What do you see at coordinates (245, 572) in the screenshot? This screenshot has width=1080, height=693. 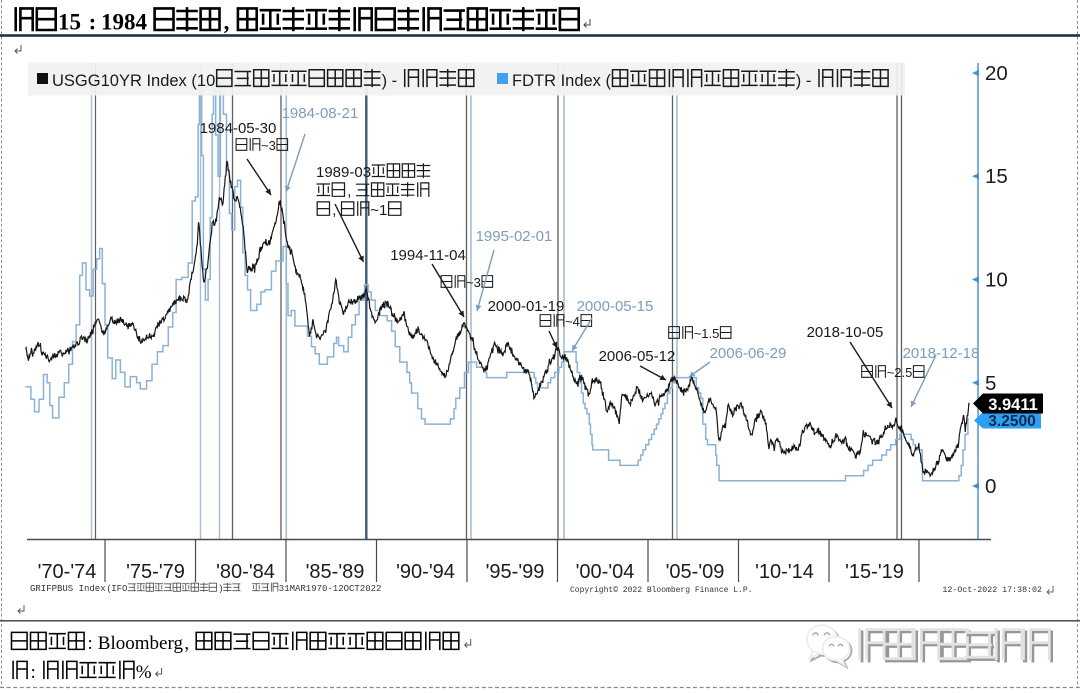 I see `svg-text: '80-'84` at bounding box center [245, 572].